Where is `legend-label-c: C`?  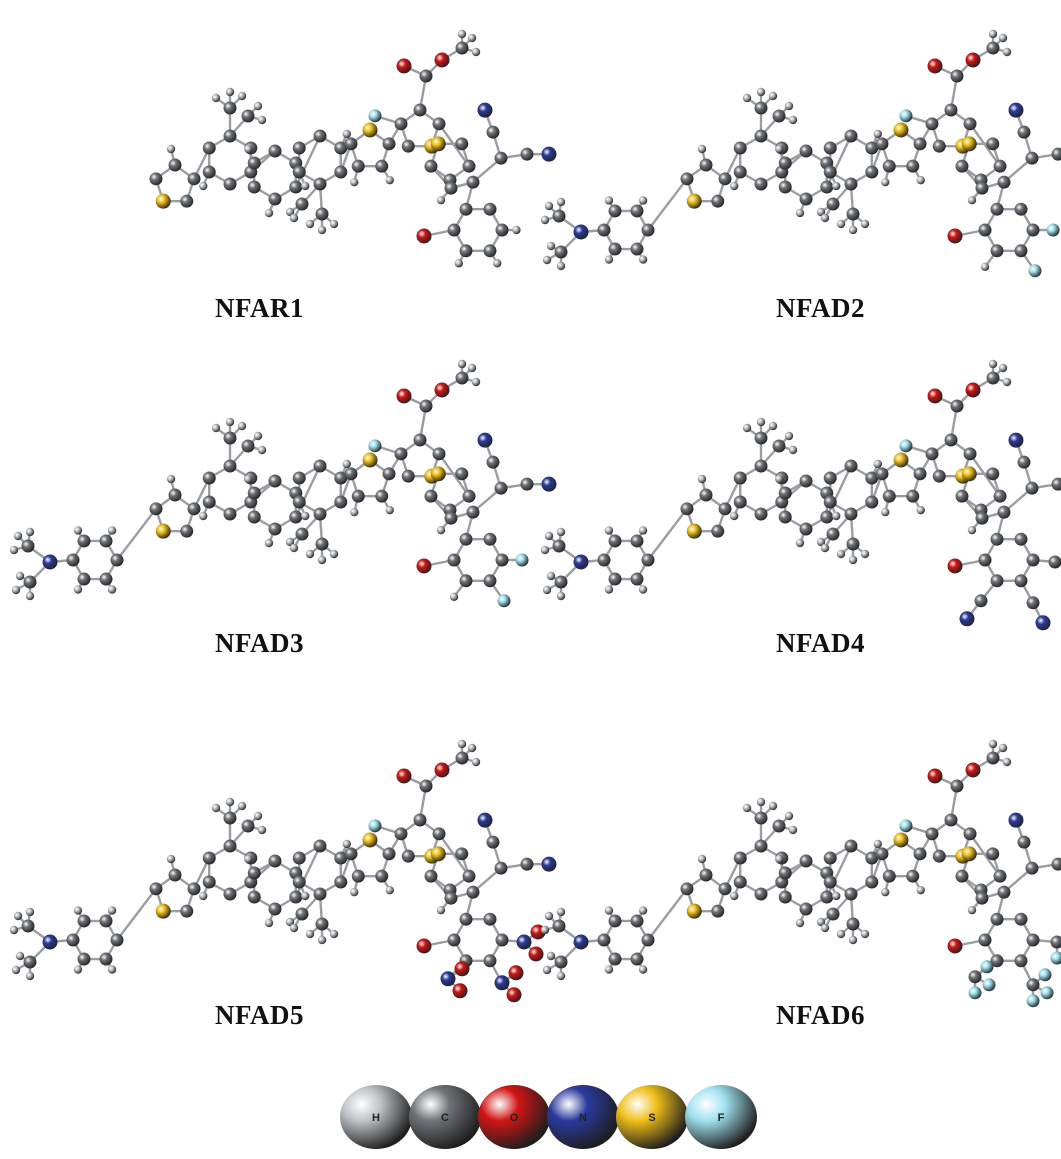 legend-label-c: C is located at coordinates (445, 1118).